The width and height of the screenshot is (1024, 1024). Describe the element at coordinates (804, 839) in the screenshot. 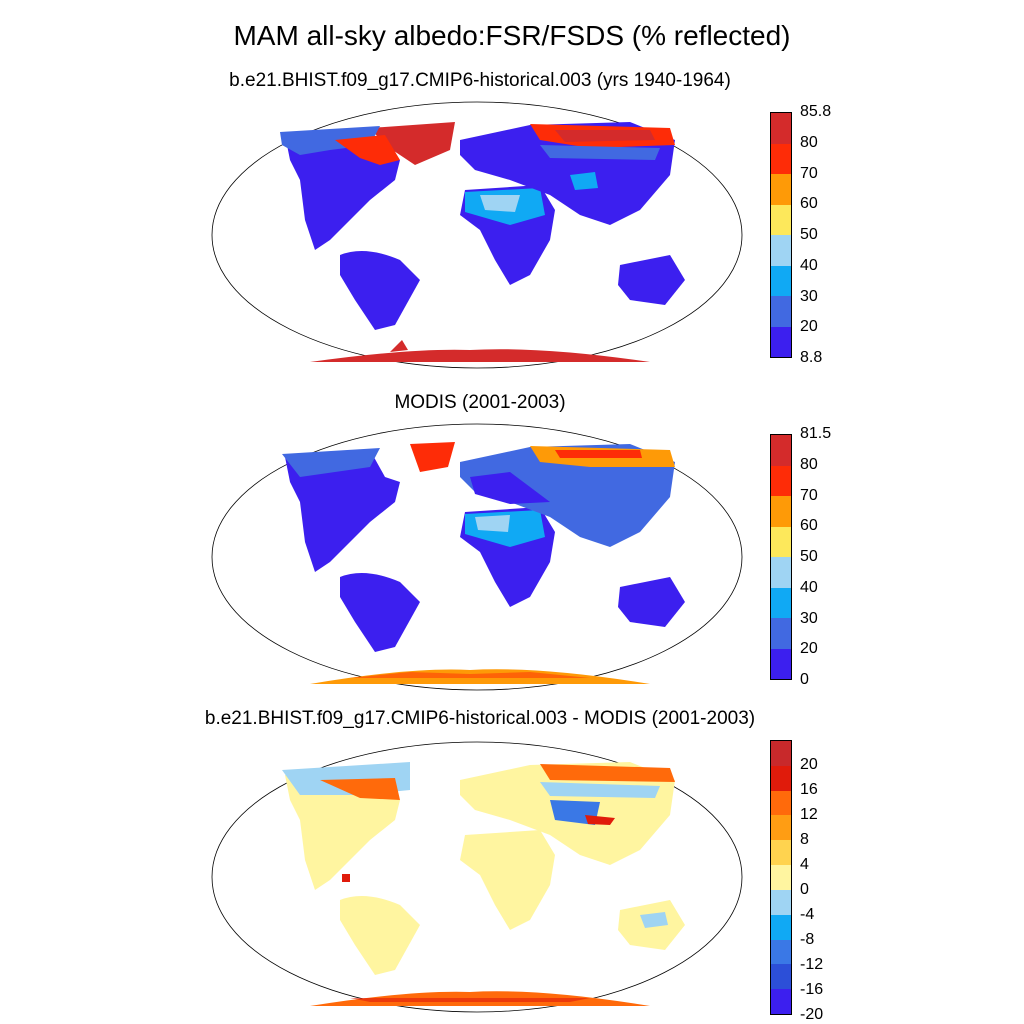

I see `colorbar-tick-label: 8` at that location.